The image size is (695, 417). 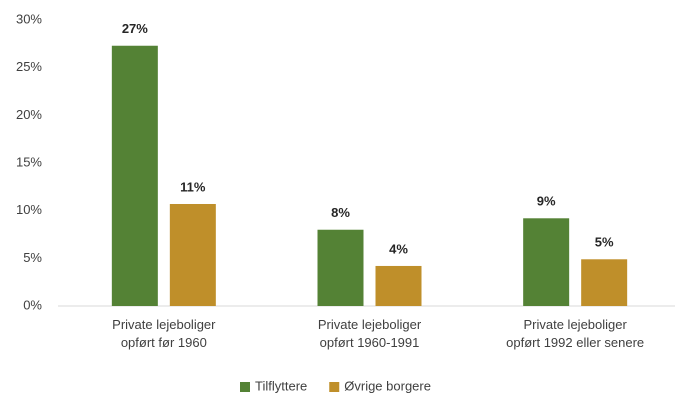 What do you see at coordinates (340, 212) in the screenshot?
I see `value-label: 8%` at bounding box center [340, 212].